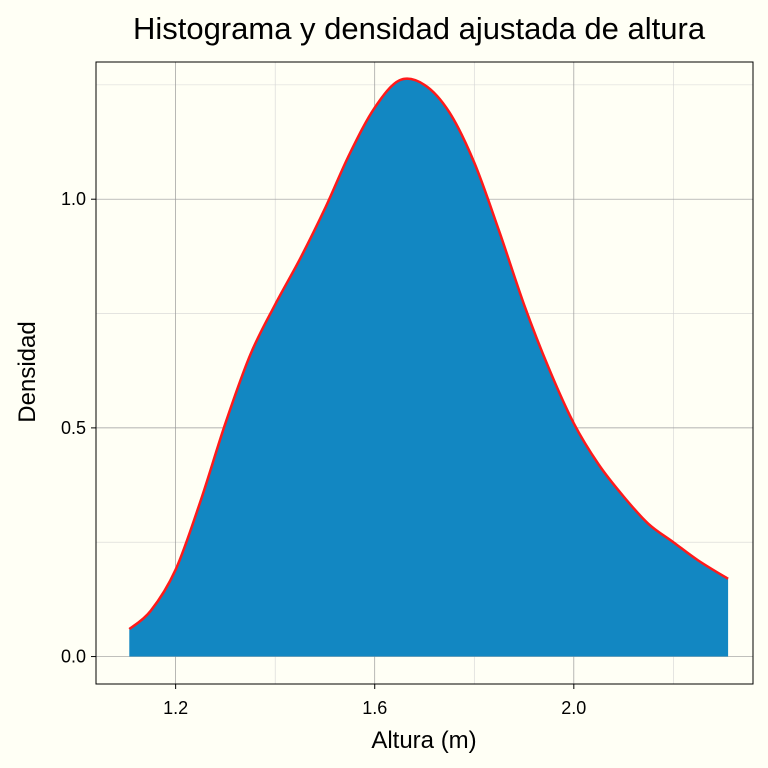  I want to click on x-tick-label: 1.6, so click(374, 708).